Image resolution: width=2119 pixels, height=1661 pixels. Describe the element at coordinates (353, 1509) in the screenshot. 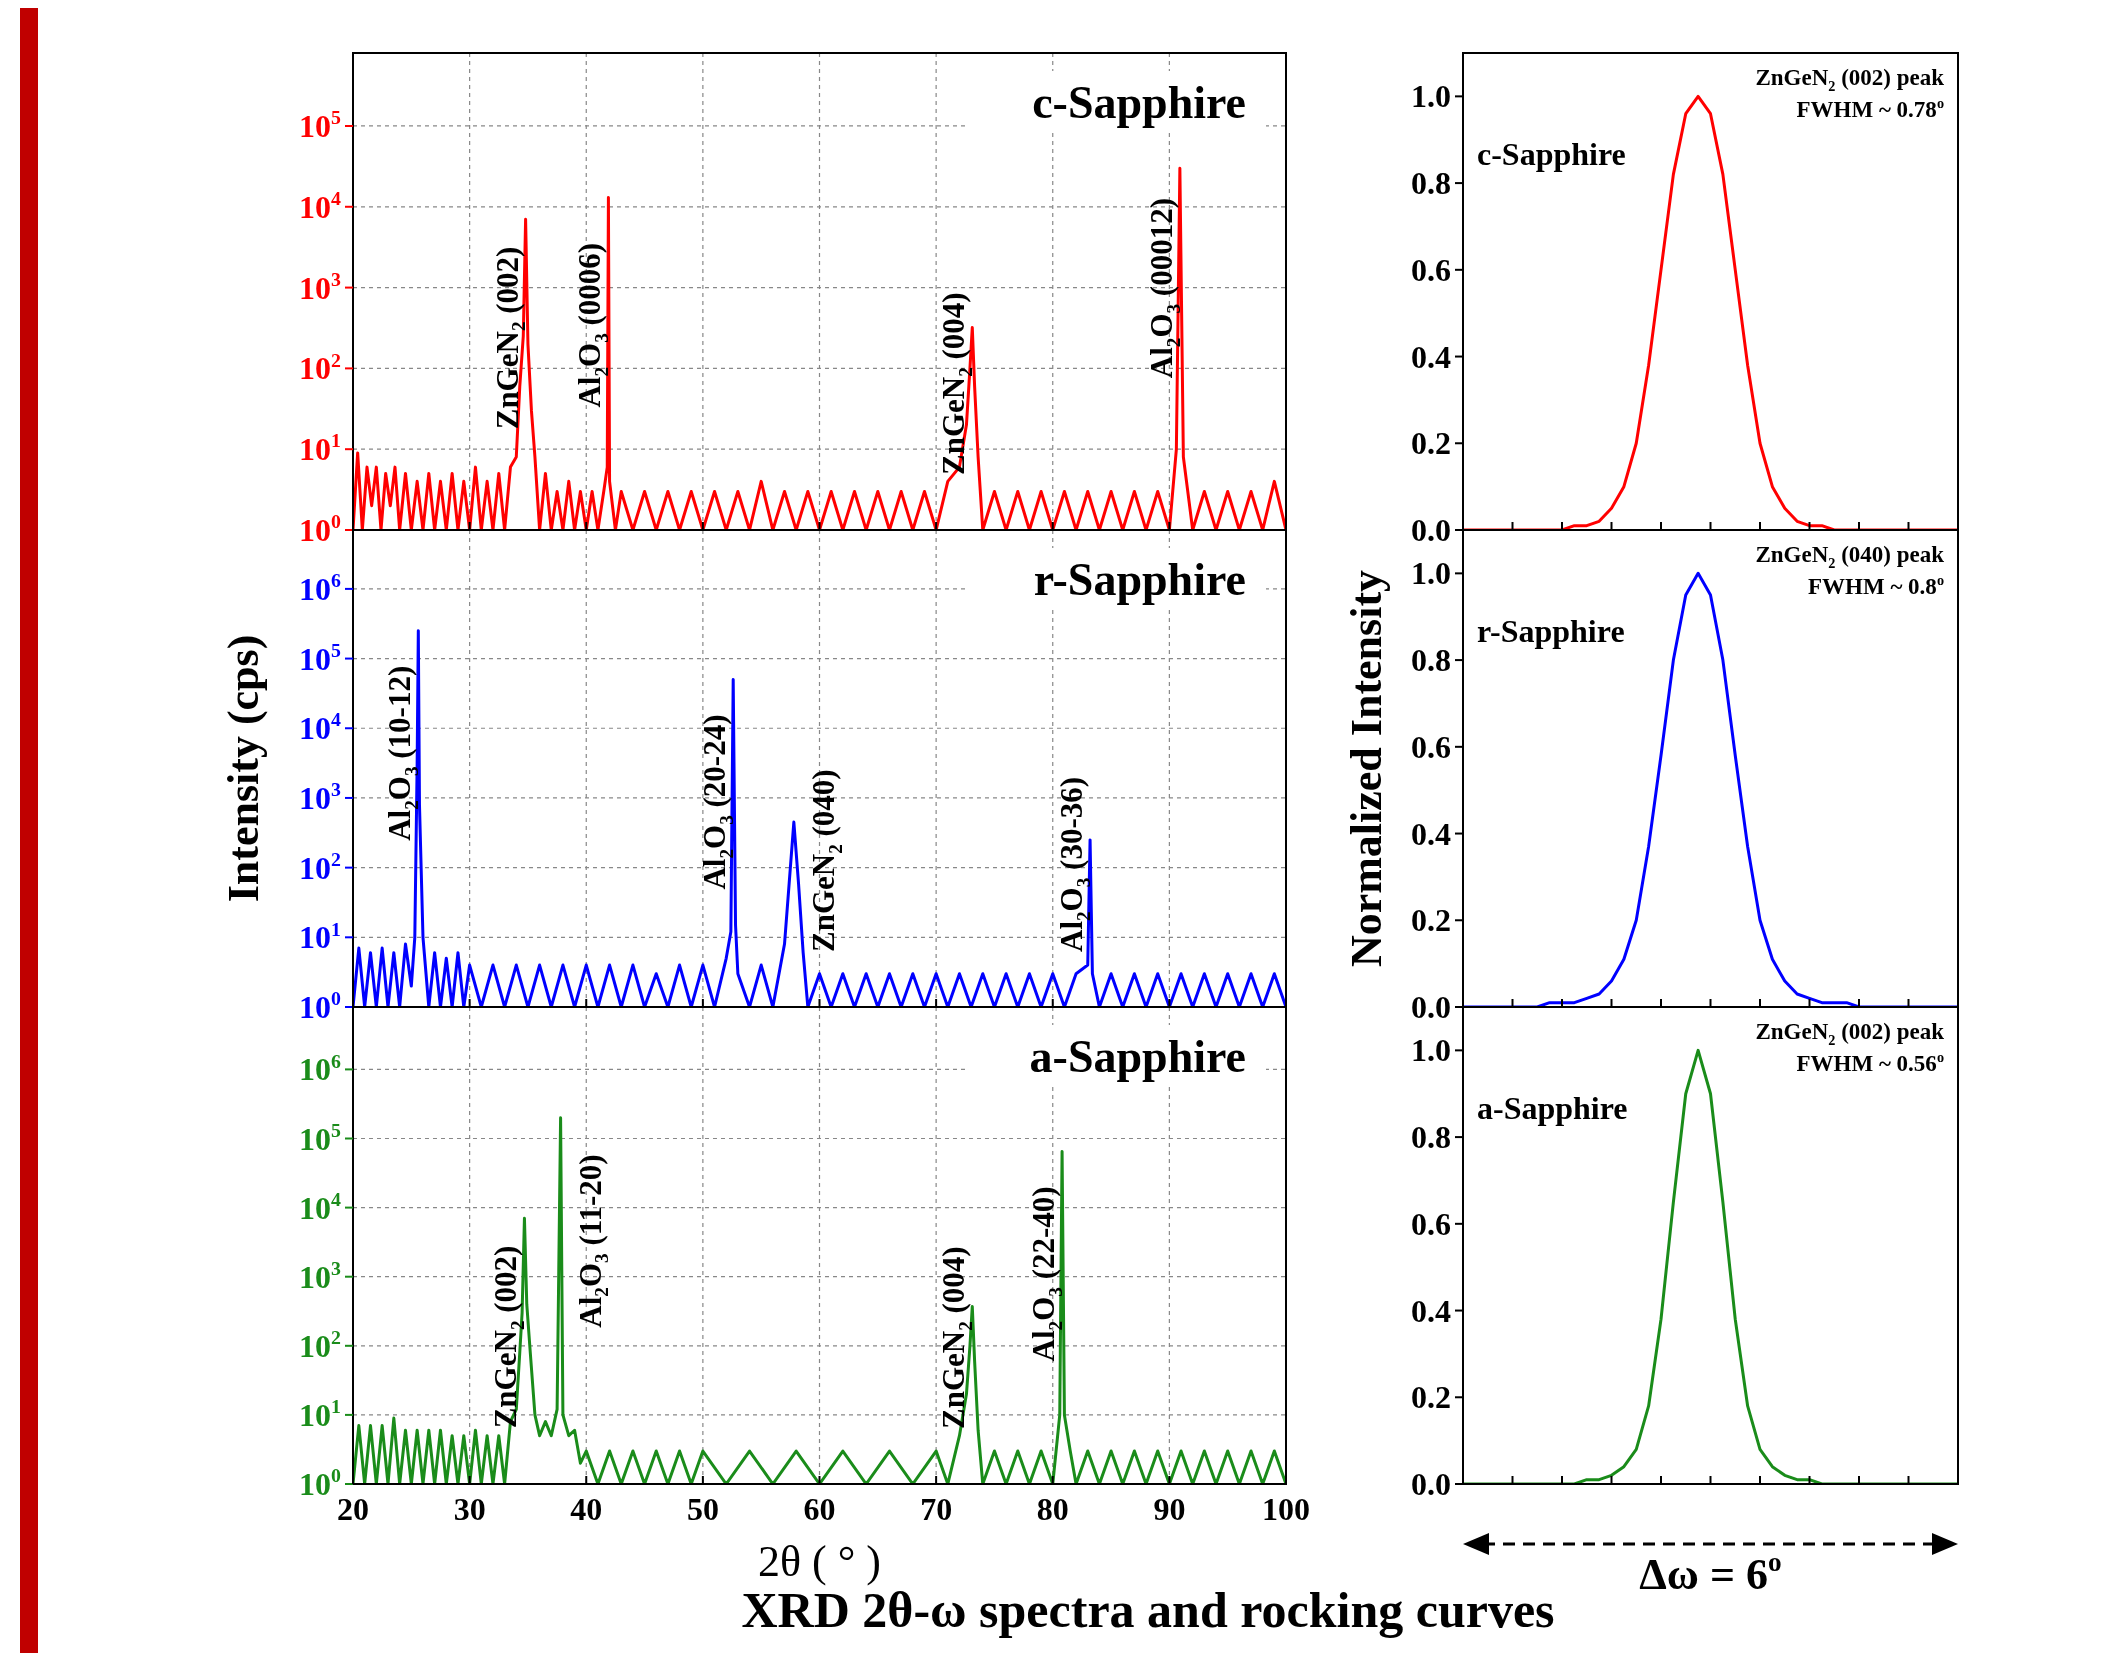

I see `x-tick-label: 20` at that location.